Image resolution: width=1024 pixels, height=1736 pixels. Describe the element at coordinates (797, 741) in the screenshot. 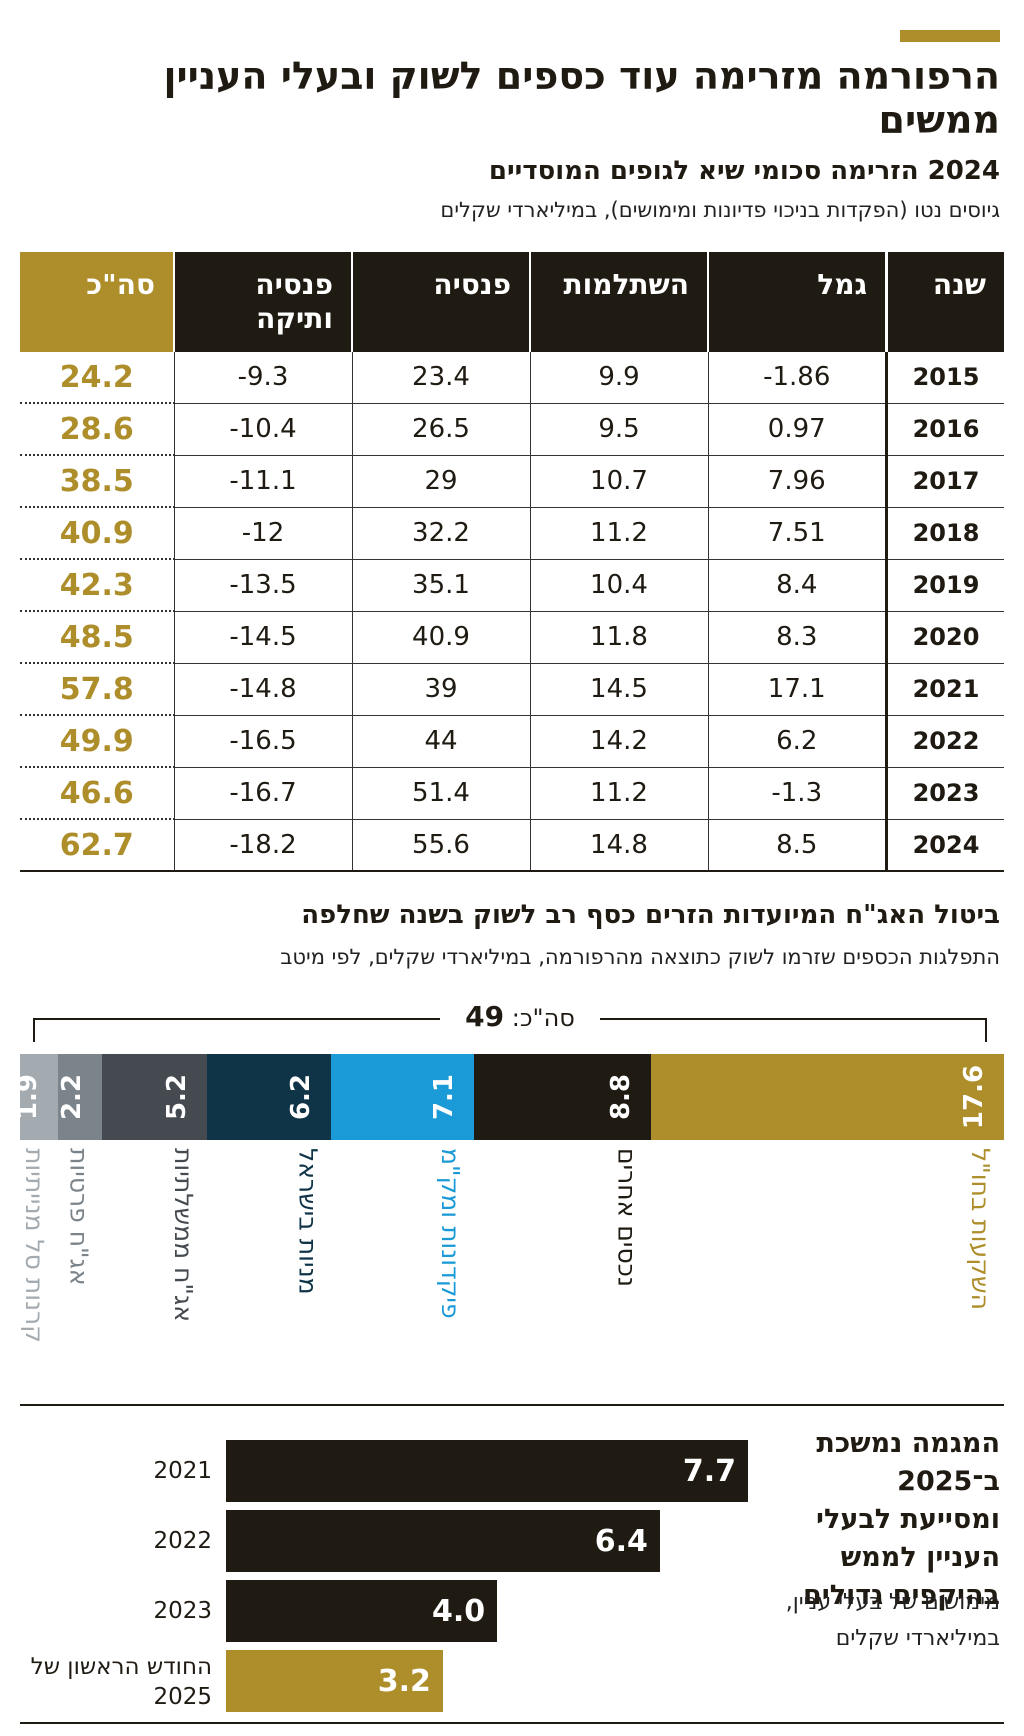

I see `cell-gemel: 6.2` at that location.